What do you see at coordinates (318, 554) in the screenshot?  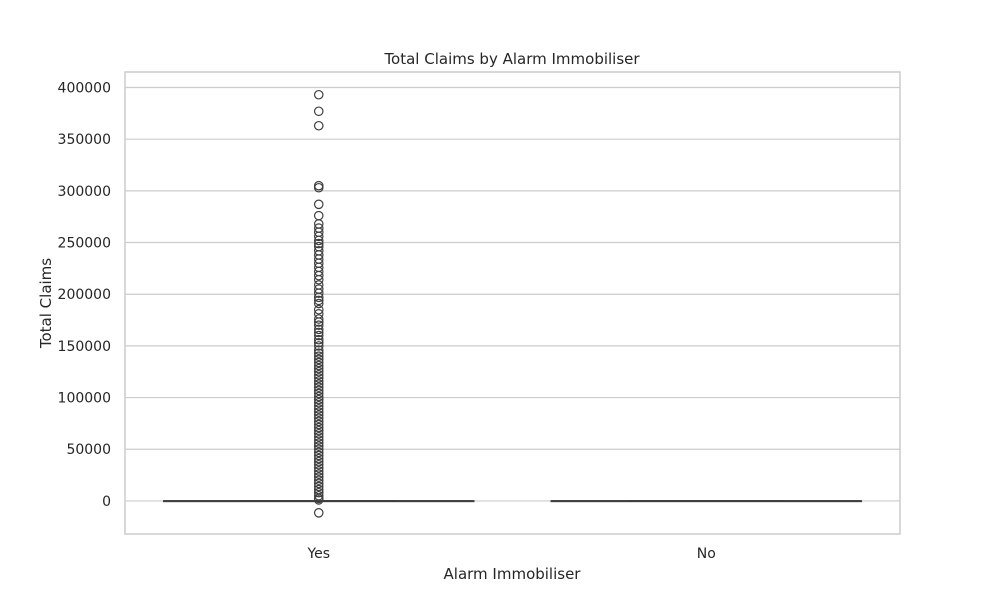 I see `x-tick-label: Yes` at bounding box center [318, 554].